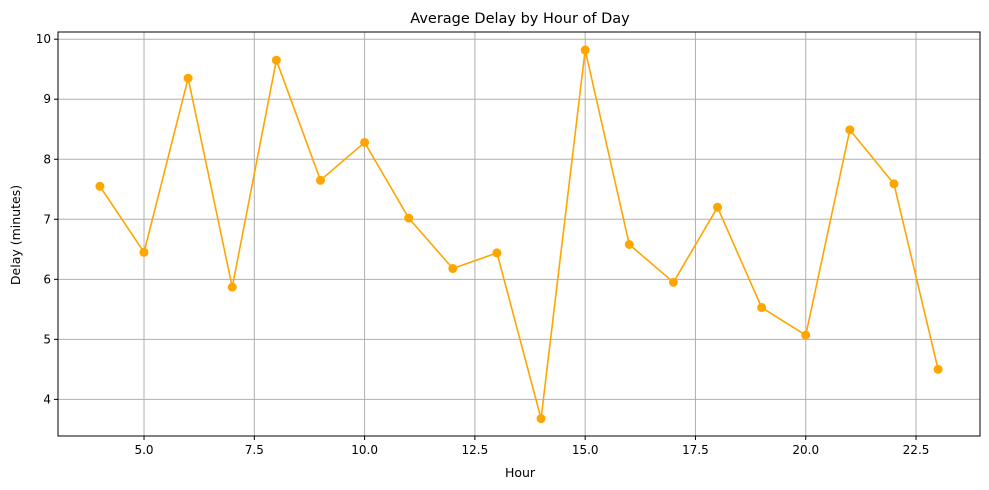  I want to click on x-tick-label-1: 7.5, so click(254, 450).